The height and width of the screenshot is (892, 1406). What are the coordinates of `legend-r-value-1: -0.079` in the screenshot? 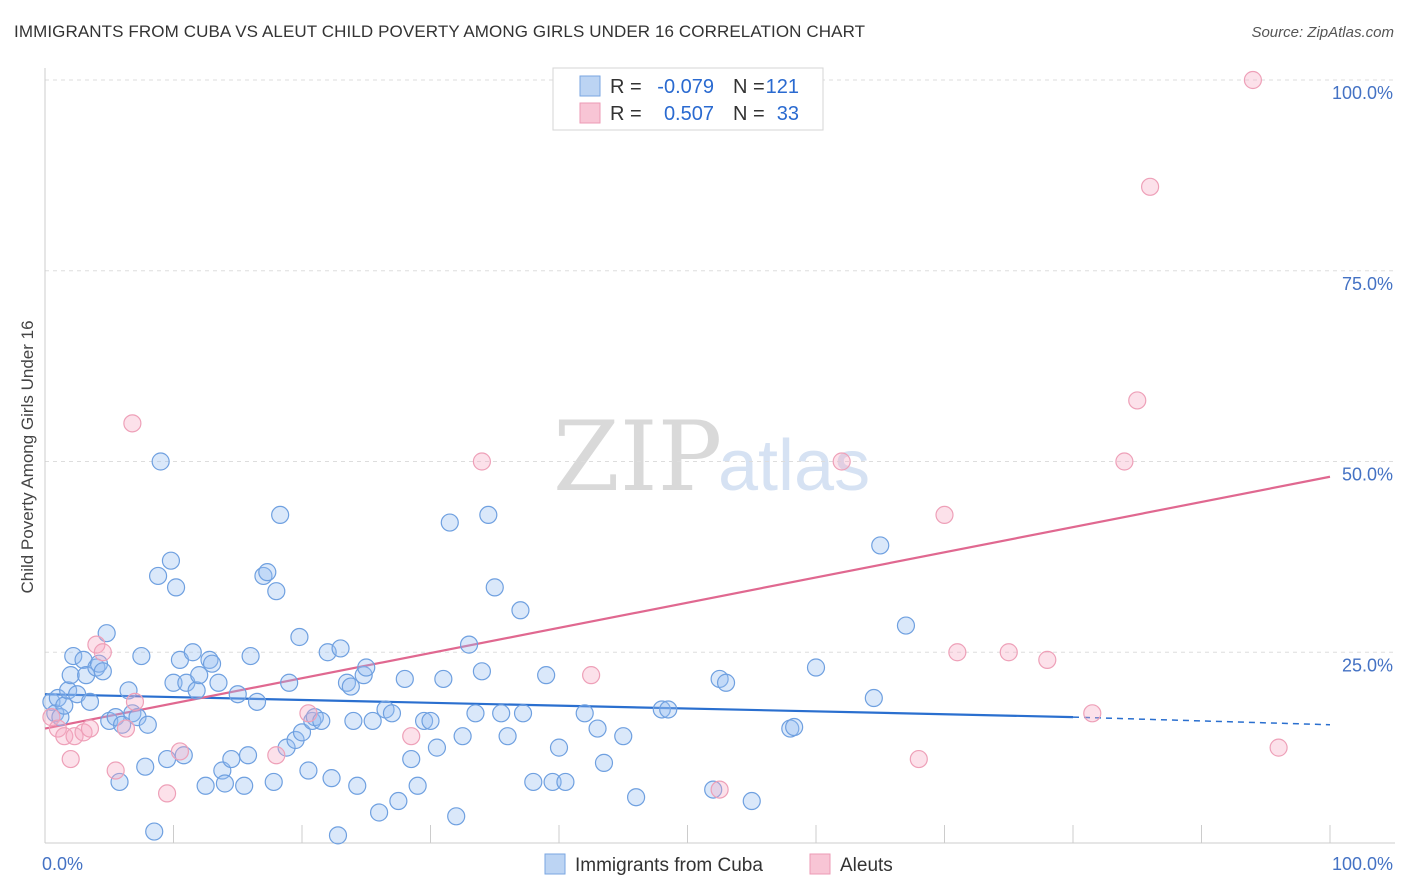 It's located at (685, 87).